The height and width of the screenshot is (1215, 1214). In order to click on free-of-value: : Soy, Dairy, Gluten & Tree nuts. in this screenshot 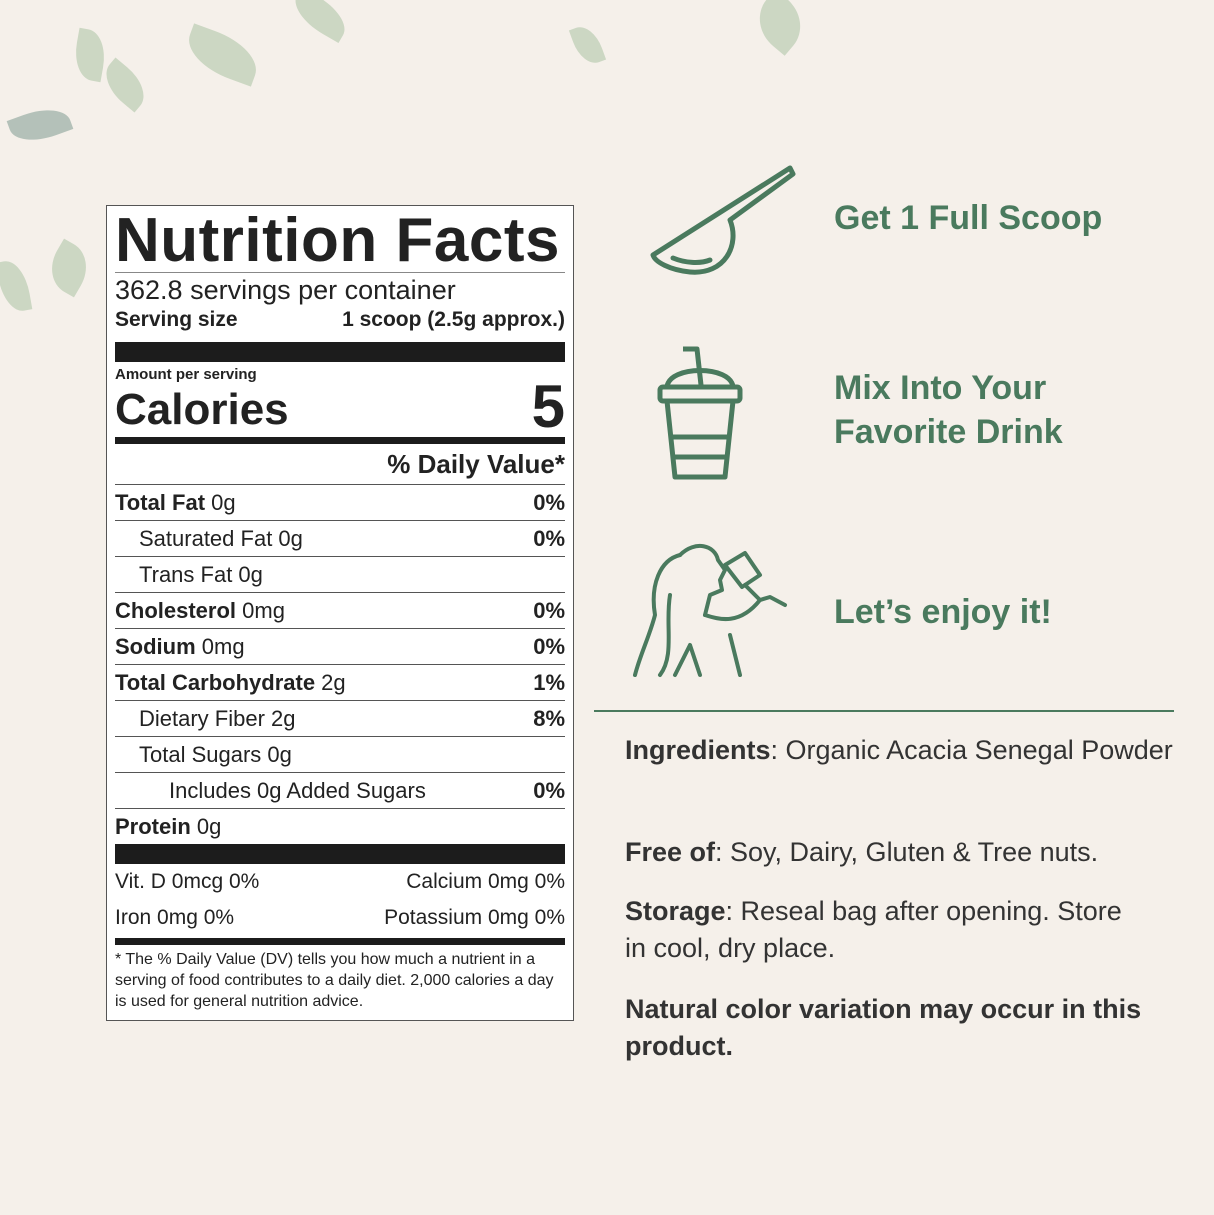, I will do `click(907, 852)`.